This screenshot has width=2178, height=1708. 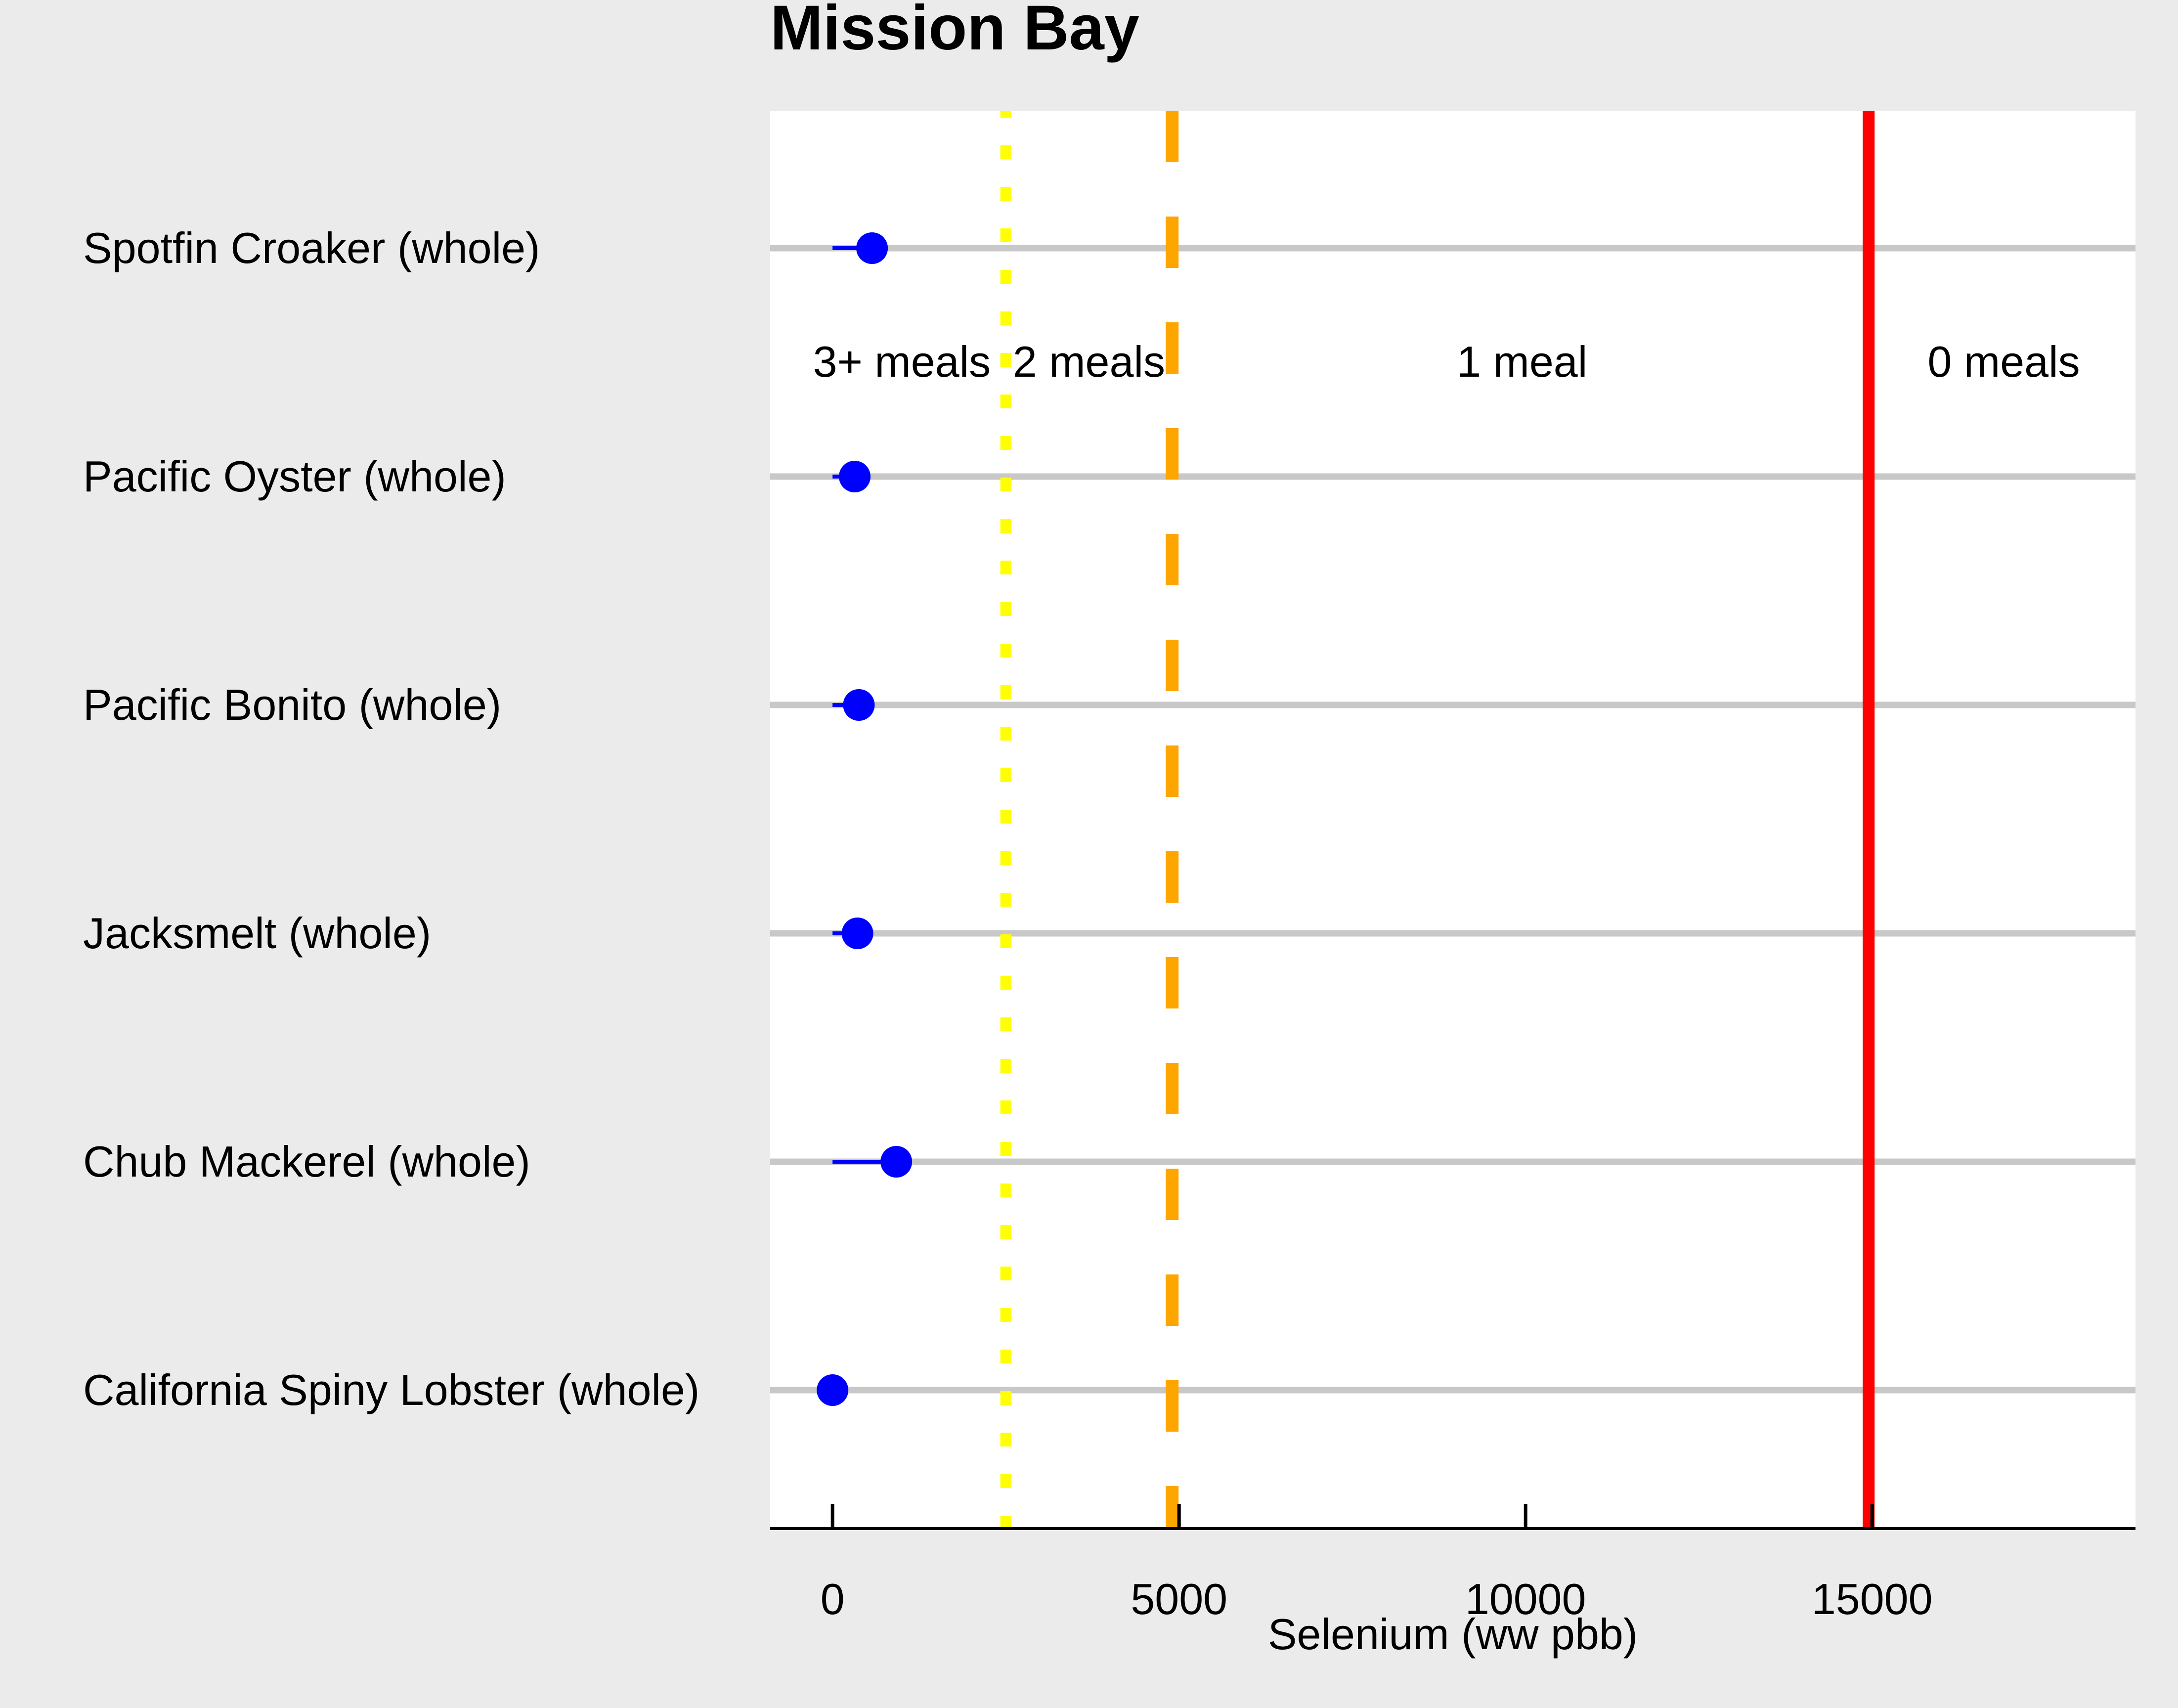 What do you see at coordinates (865, 819) in the screenshot?
I see `point-layer` at bounding box center [865, 819].